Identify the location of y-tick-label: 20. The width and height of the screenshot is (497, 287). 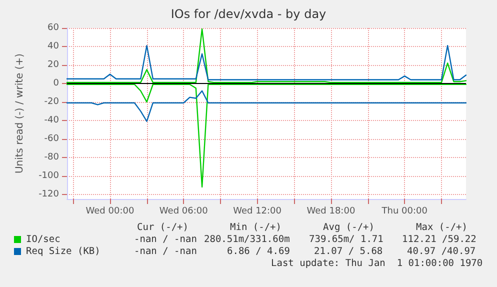
(54, 65).